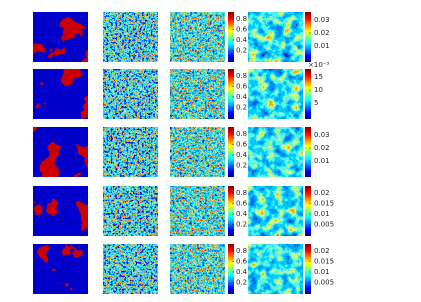 The height and width of the screenshot is (302, 421). Describe the element at coordinates (318, 65) in the screenshot. I see `colorbar-exponent: ×10⁻³` at that location.